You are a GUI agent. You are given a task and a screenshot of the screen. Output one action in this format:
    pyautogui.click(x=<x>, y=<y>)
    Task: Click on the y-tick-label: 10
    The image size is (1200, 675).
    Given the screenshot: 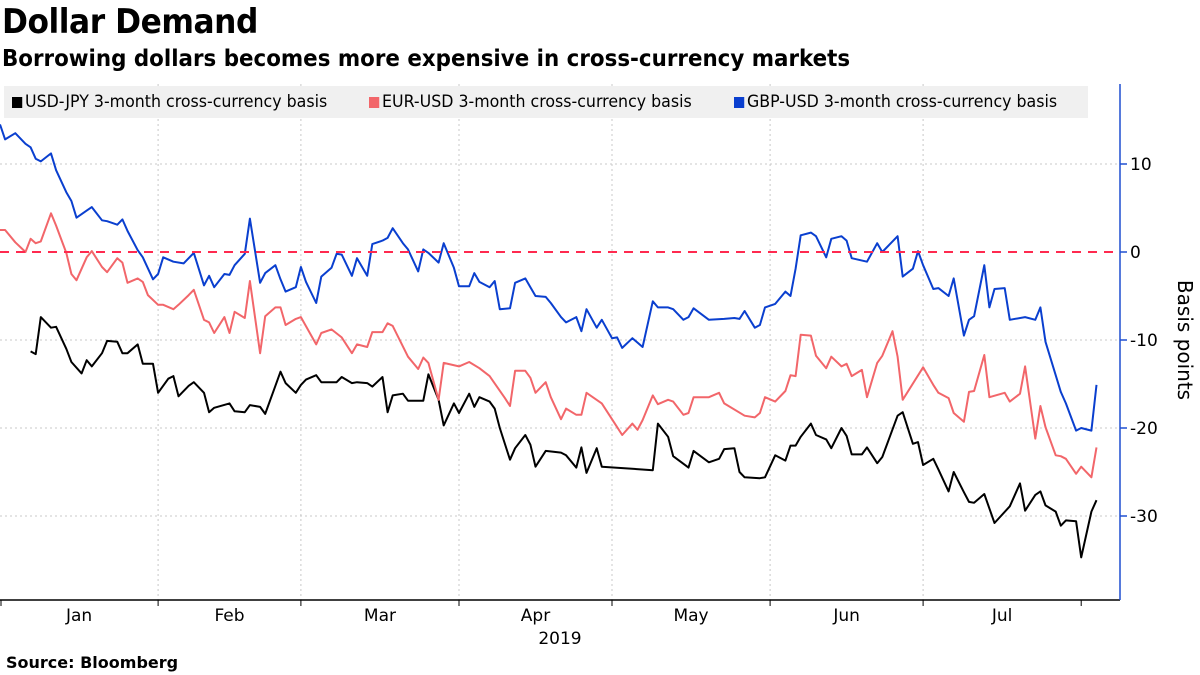 What is the action you would take?
    pyautogui.click(x=1141, y=165)
    